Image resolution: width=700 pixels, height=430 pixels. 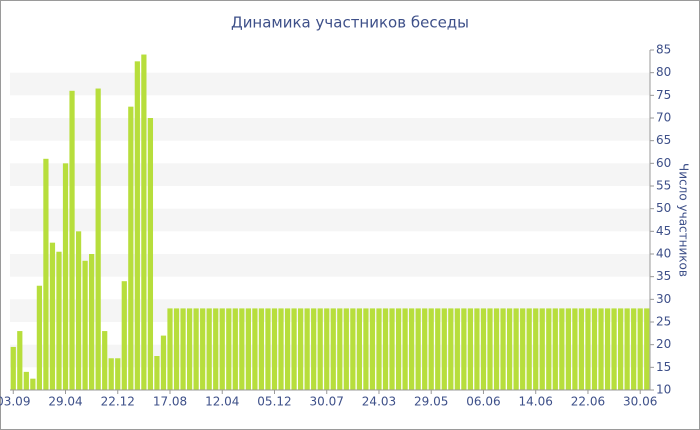 I want to click on y-tick-label: 70, so click(x=663, y=118).